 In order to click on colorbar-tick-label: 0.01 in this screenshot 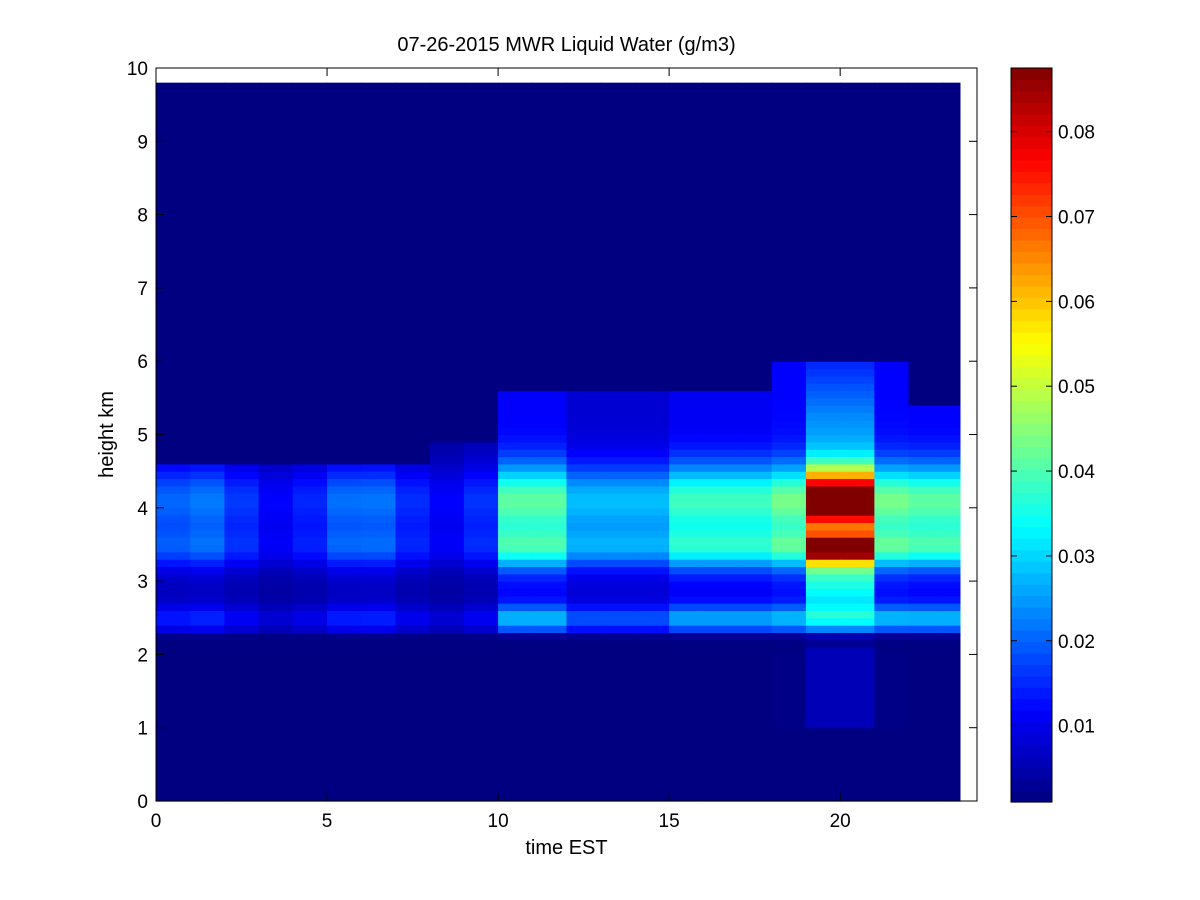, I will do `click(1076, 727)`.